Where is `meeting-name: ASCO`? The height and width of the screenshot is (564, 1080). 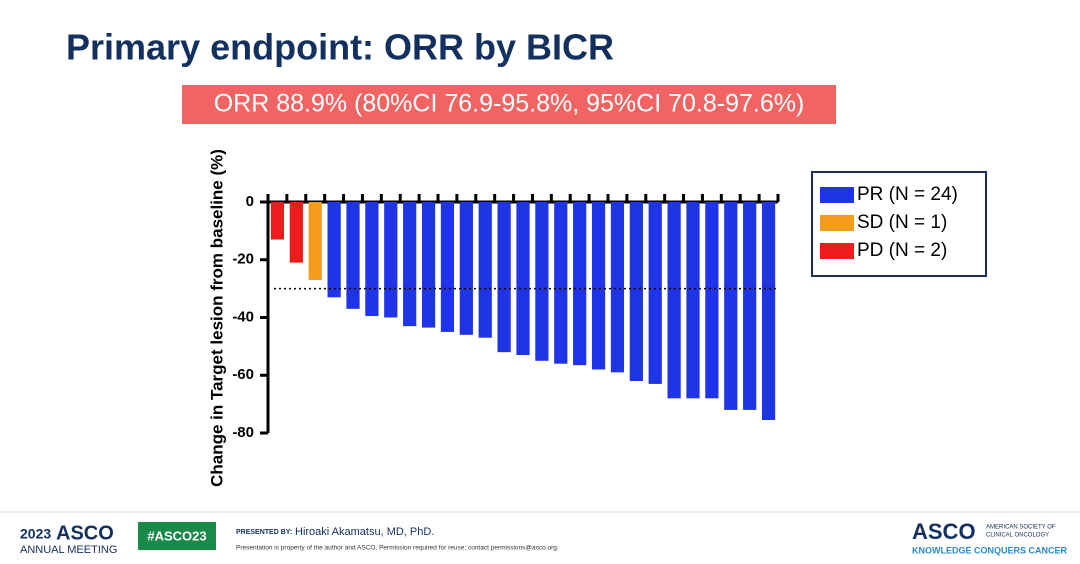
meeting-name: ASCO is located at coordinates (85, 533).